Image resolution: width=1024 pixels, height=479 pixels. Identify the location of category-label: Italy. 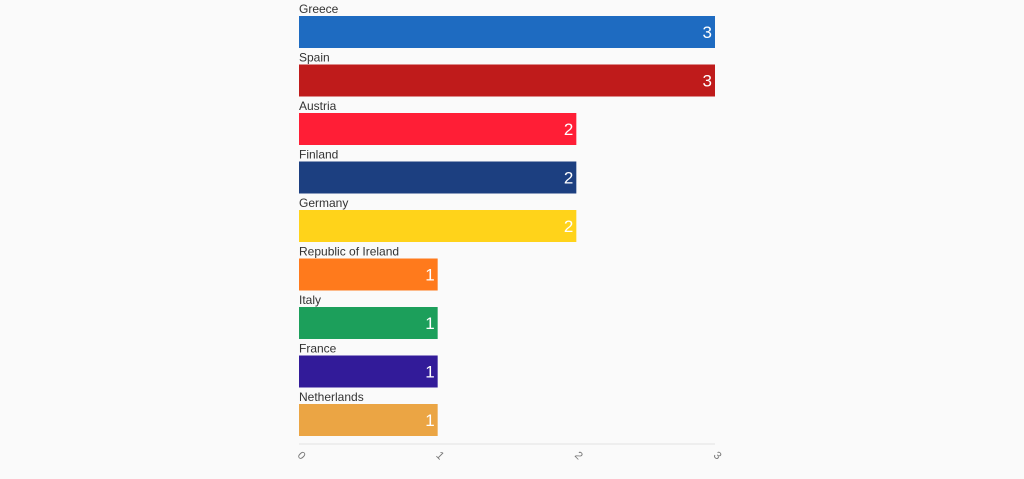
(310, 300).